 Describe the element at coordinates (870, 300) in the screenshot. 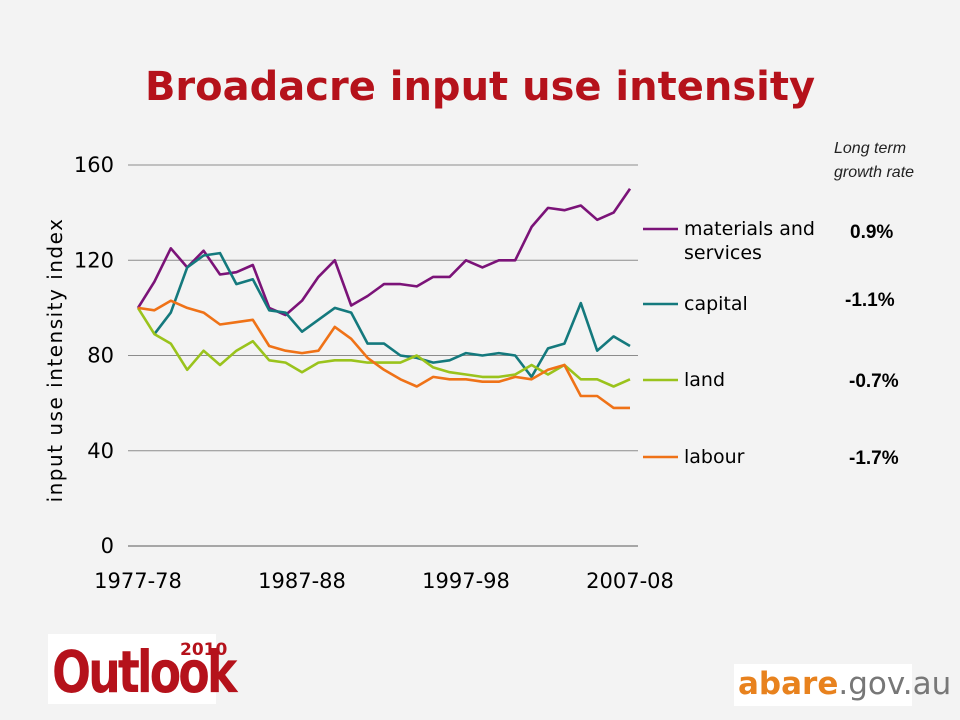

I see `rate-capital: -1.1%` at that location.